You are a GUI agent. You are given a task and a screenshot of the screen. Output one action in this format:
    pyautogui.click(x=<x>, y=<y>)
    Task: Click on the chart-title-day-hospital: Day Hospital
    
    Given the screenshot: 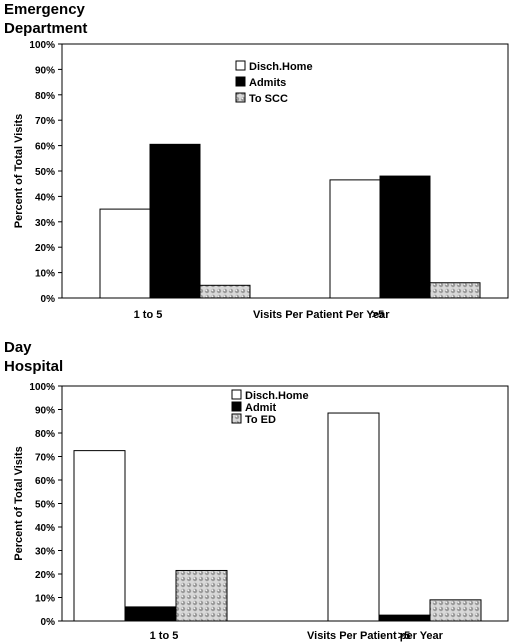 What is the action you would take?
    pyautogui.click(x=33, y=357)
    